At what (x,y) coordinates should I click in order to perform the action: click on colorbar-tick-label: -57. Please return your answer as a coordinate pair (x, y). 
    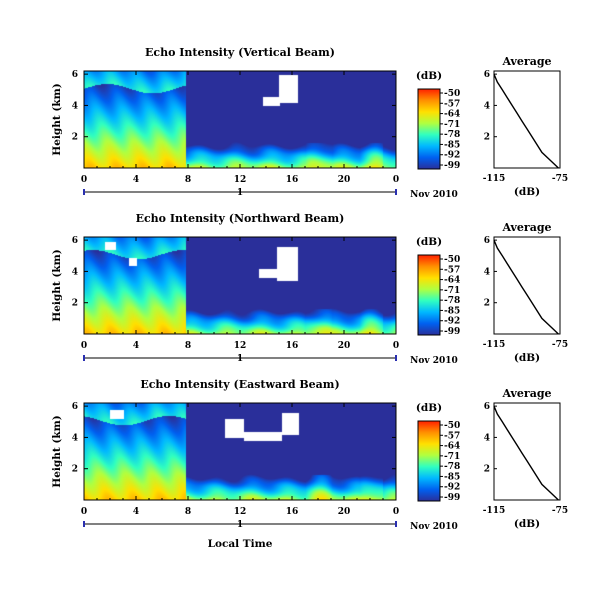
    Looking at the image, I should click on (452, 436).